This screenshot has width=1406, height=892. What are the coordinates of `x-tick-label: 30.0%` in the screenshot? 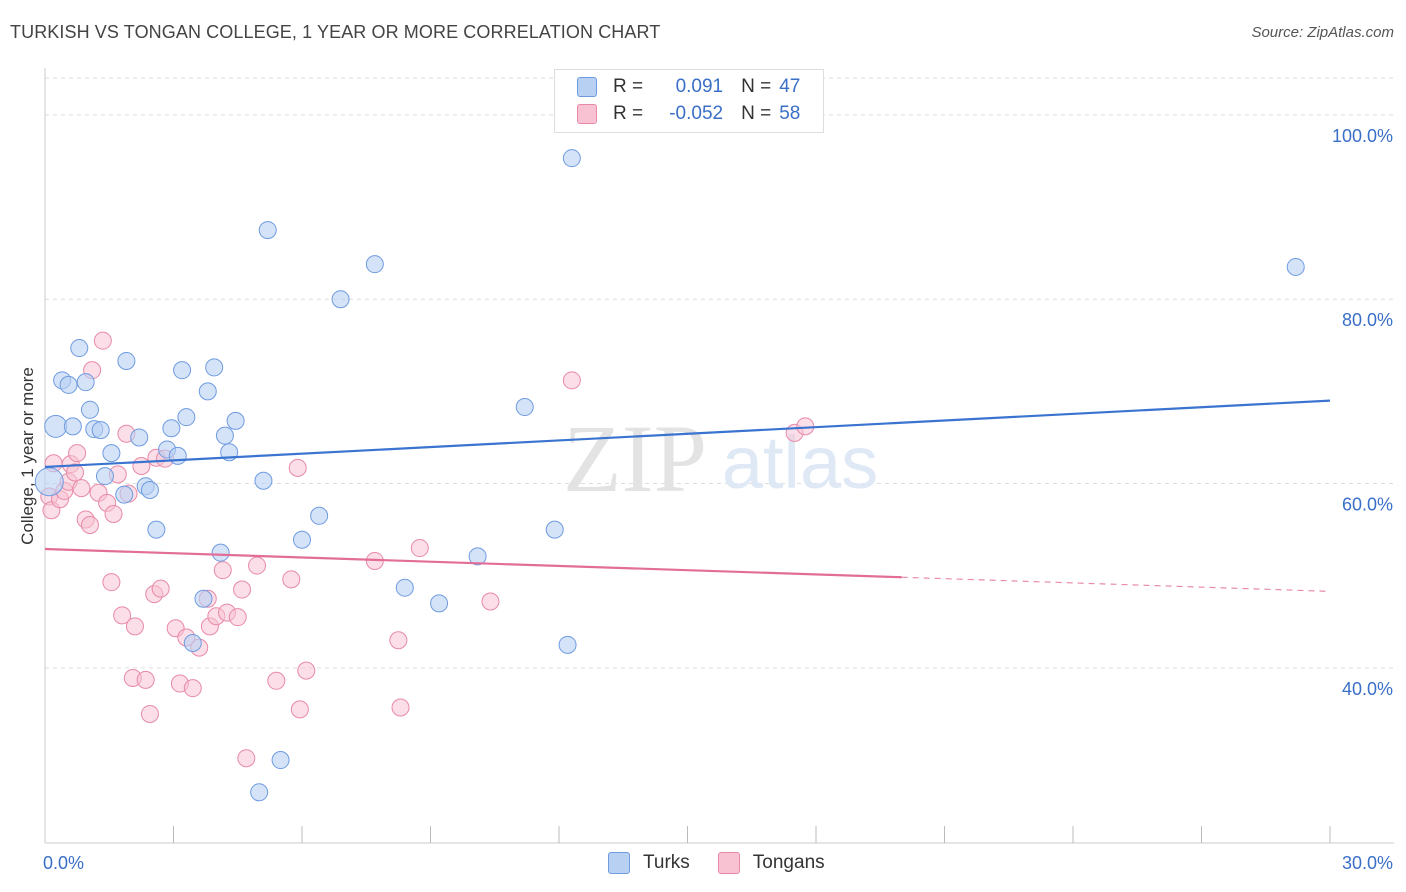 It's located at (1367, 863).